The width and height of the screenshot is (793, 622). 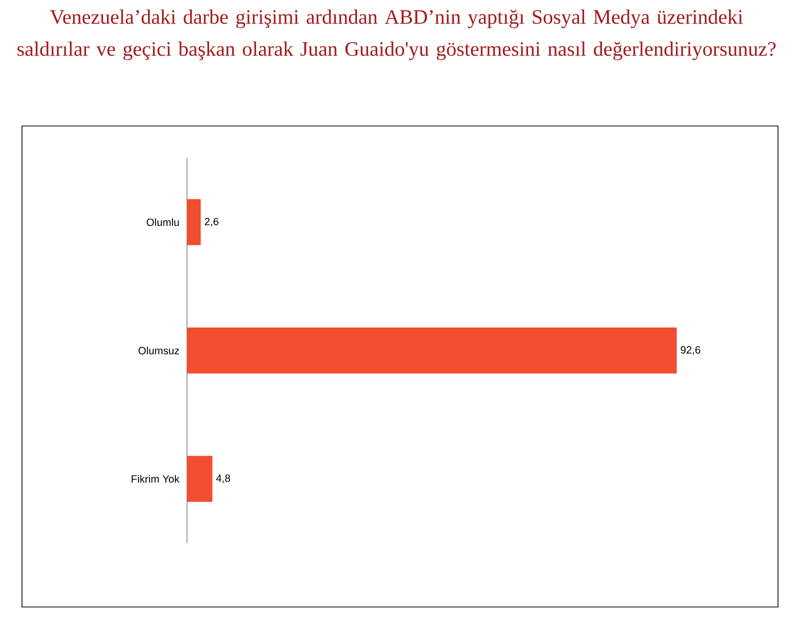 What do you see at coordinates (162, 222) in the screenshot?
I see `y-tick-label: Olumlu` at bounding box center [162, 222].